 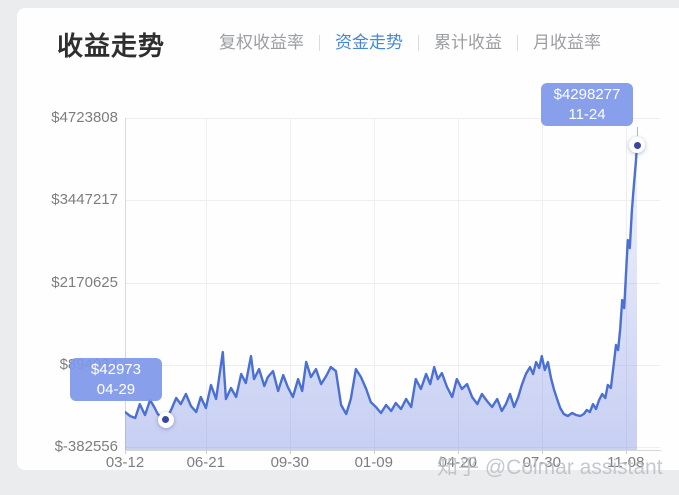 What do you see at coordinates (587, 105) in the screenshot?
I see `latest-point-tooltip: $4298277 11-24` at bounding box center [587, 105].